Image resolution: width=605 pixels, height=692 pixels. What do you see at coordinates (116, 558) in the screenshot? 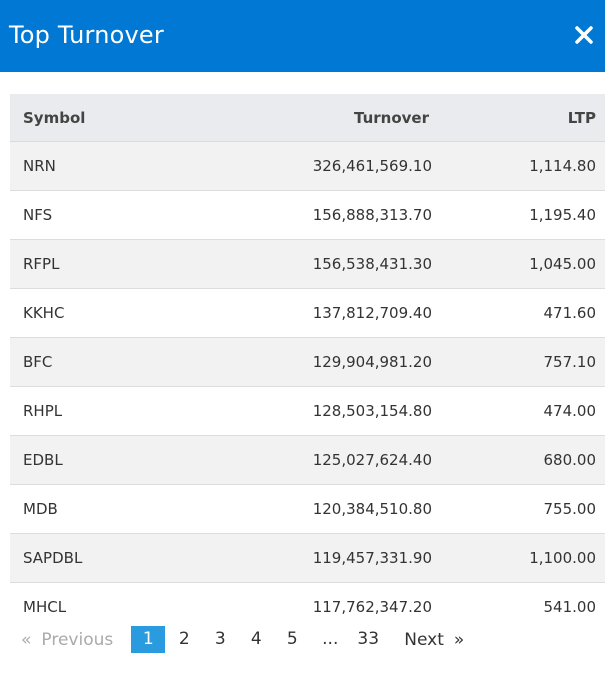
I see `symbol-cell: SAPDBL` at bounding box center [116, 558].